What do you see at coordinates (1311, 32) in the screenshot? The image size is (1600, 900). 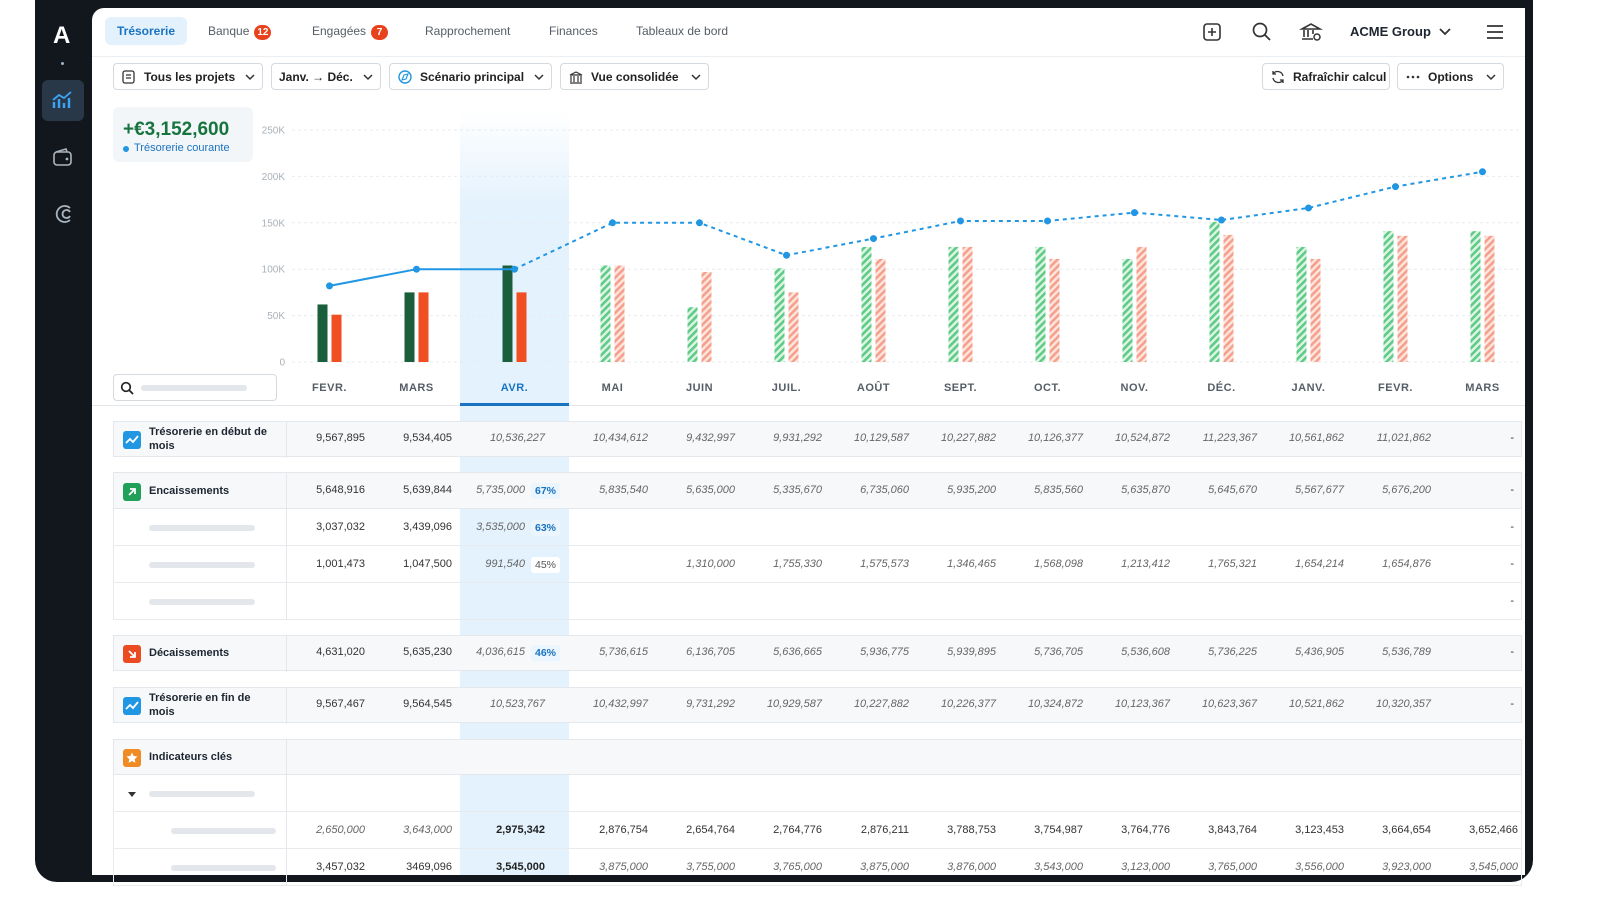 I see `bank-icon` at bounding box center [1311, 32].